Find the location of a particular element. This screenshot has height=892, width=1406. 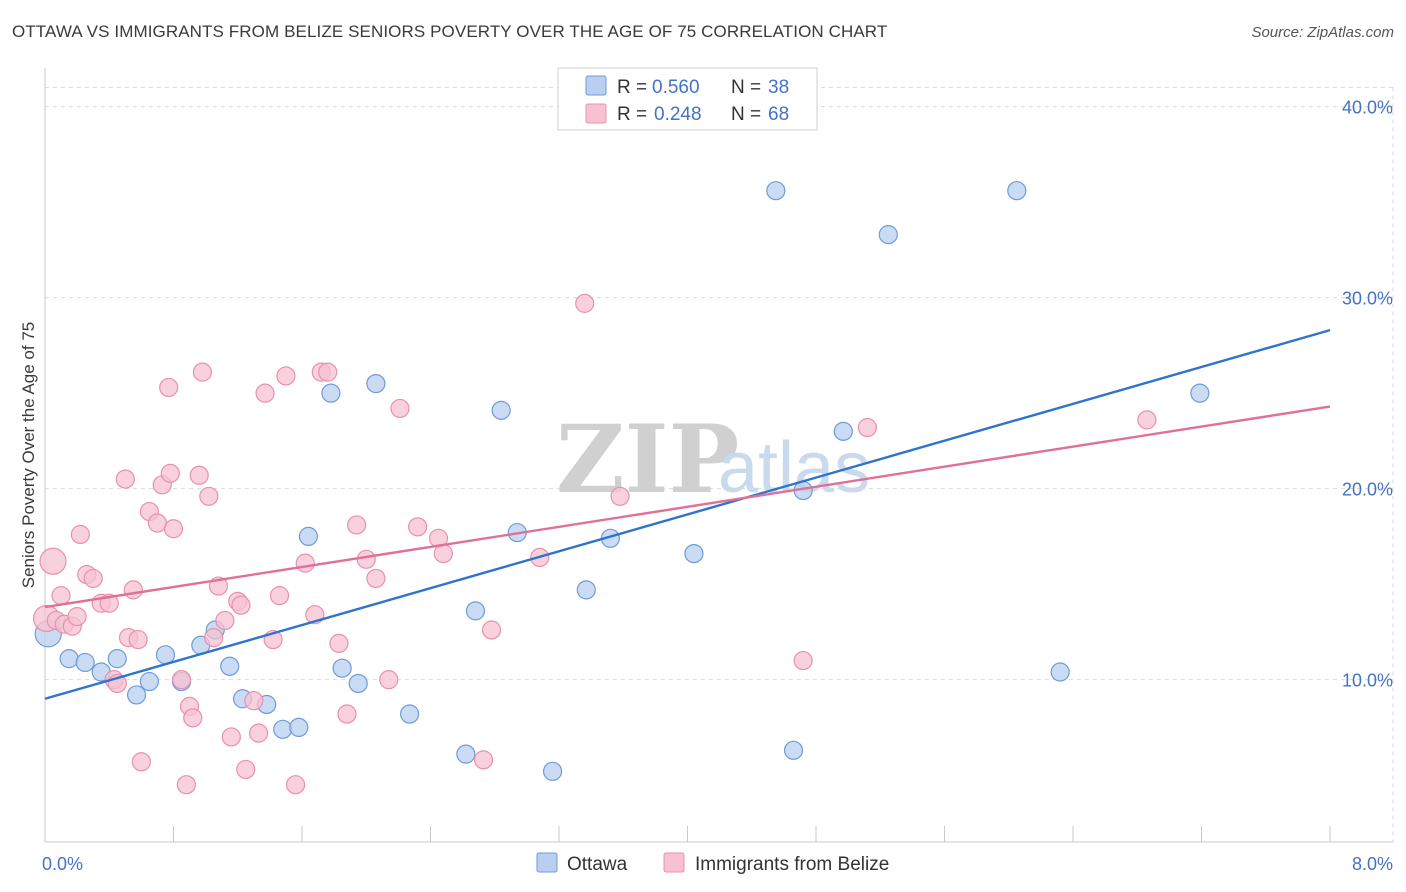

bottom-legend-swatch-belize is located at coordinates (674, 862).